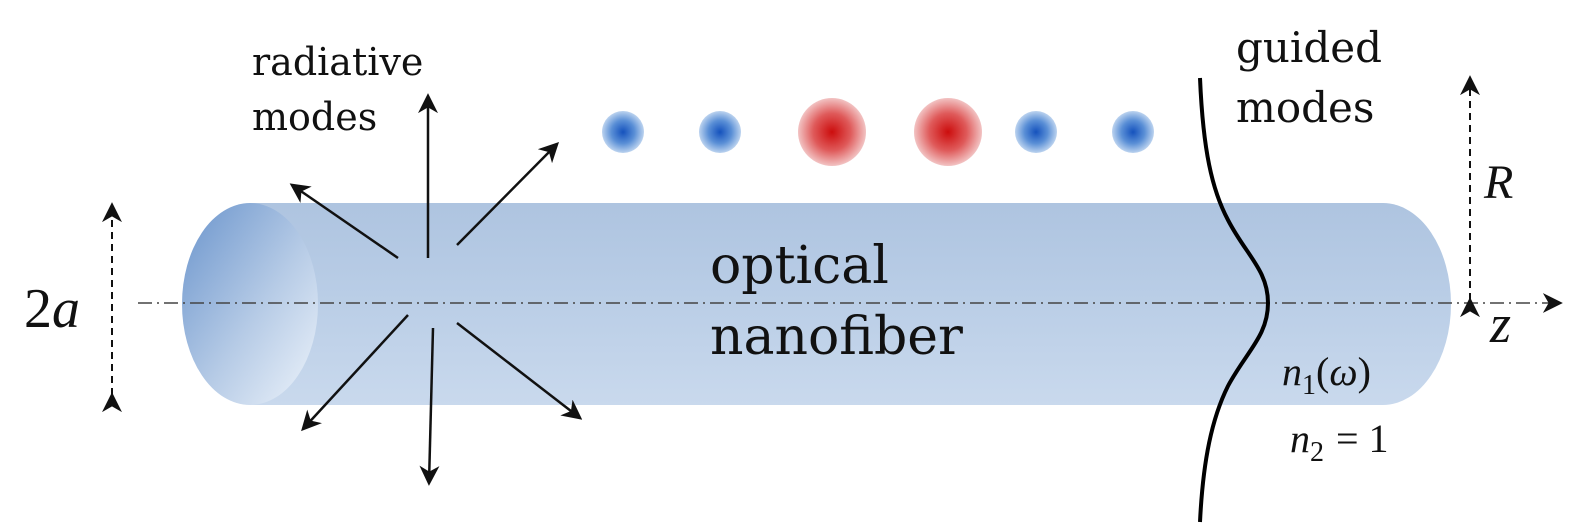  What do you see at coordinates (1326, 375) in the screenshot?
I see `core-index-label: n1(ω)` at bounding box center [1326, 375].